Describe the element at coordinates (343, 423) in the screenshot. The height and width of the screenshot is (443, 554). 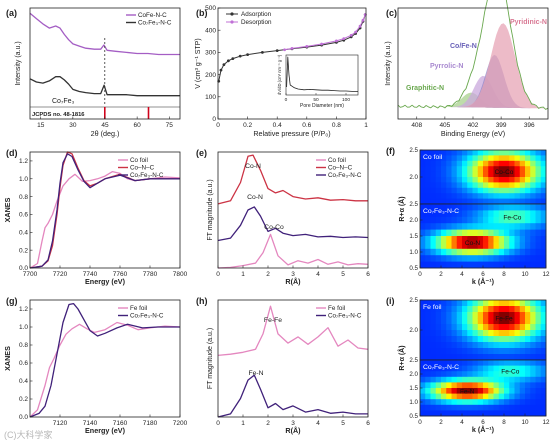
I see `panel-h-xtick-label-5: 5` at that location.